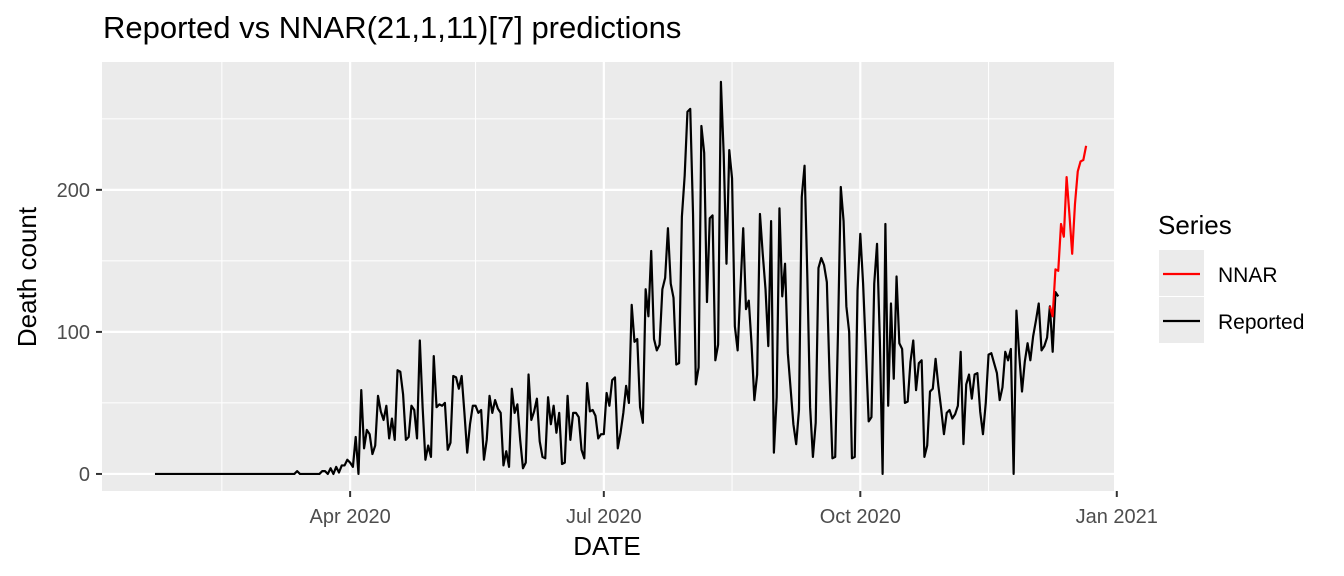  I want to click on x-tick-label: Jul 2020, so click(604, 517).